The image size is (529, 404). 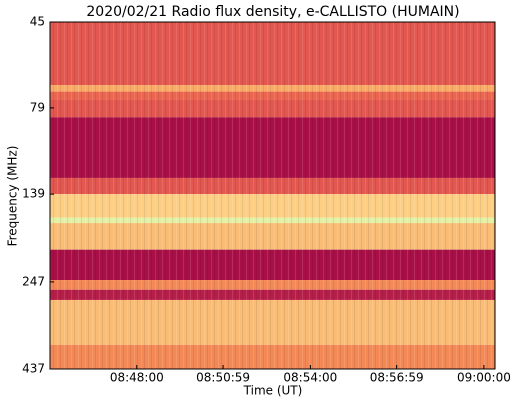 I want to click on y-axis-label: Frequency (MHz), so click(x=13, y=196).